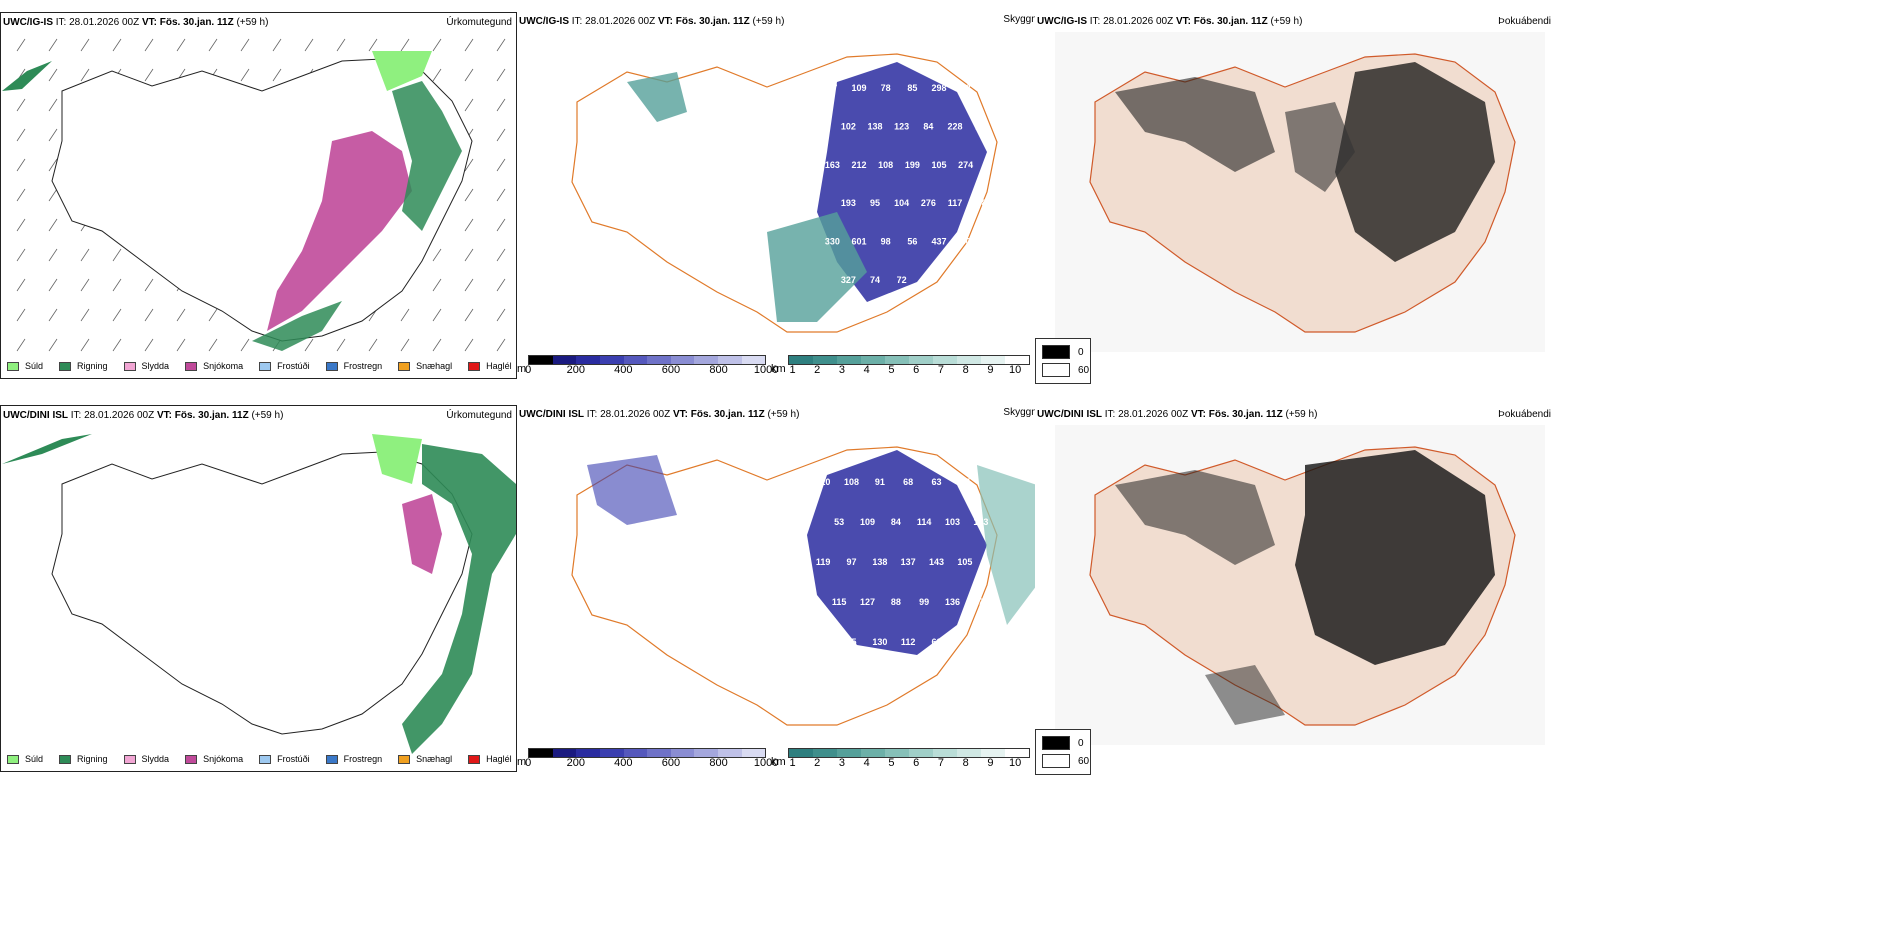 The height and width of the screenshot is (950, 1900). Describe the element at coordinates (936, 562) in the screenshot. I see `visibility-value-label: 143` at that location.